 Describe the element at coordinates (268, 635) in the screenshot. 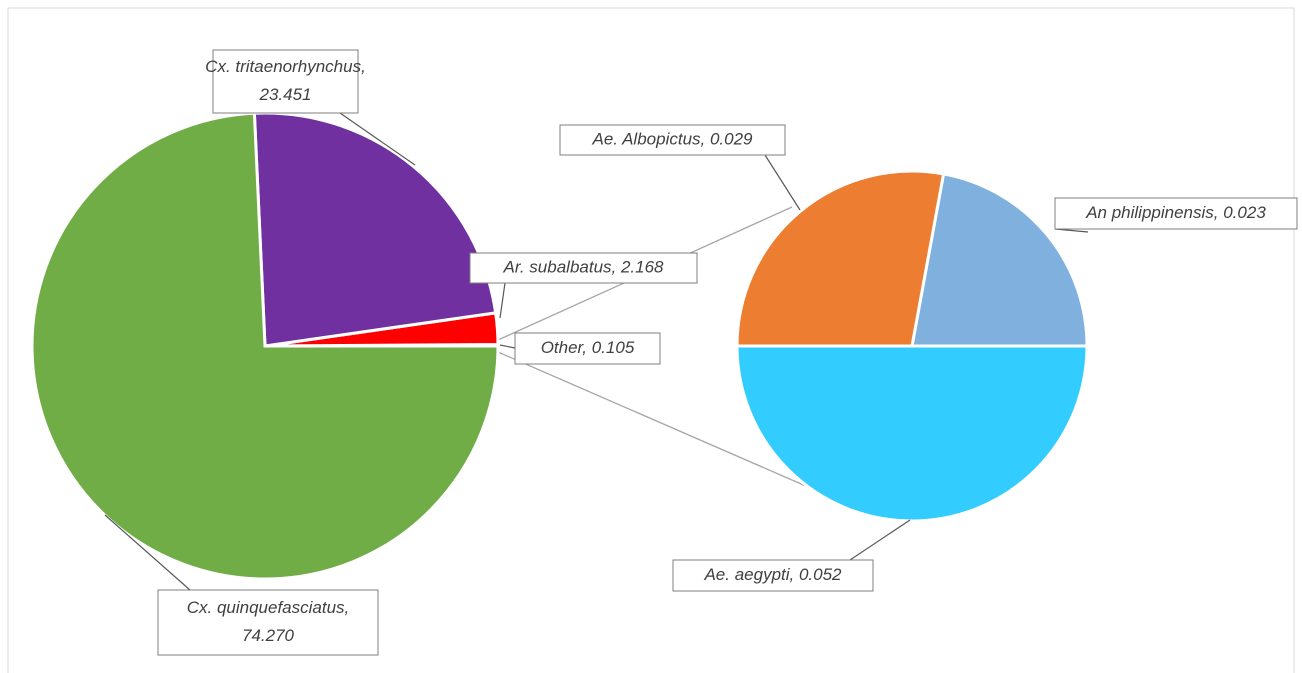

I see `data-label: 74.270` at that location.